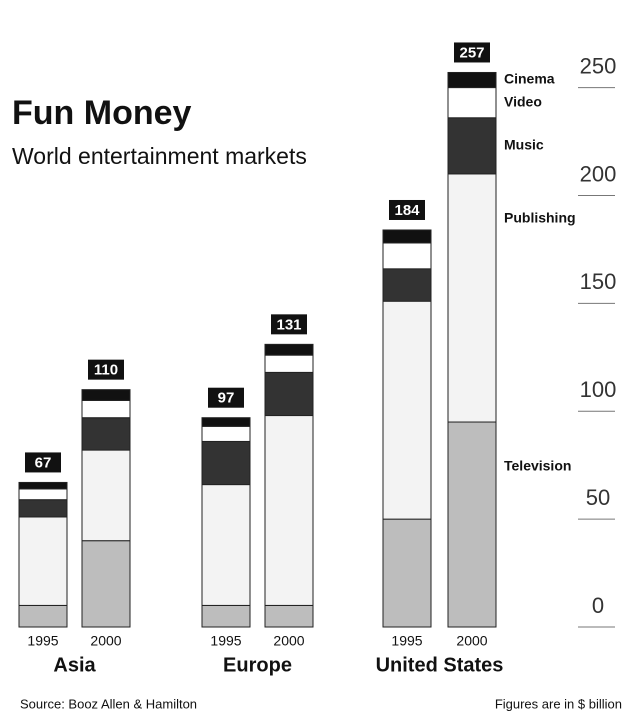  Describe the element at coordinates (598, 65) in the screenshot. I see `y-tick-label: 250` at that location.